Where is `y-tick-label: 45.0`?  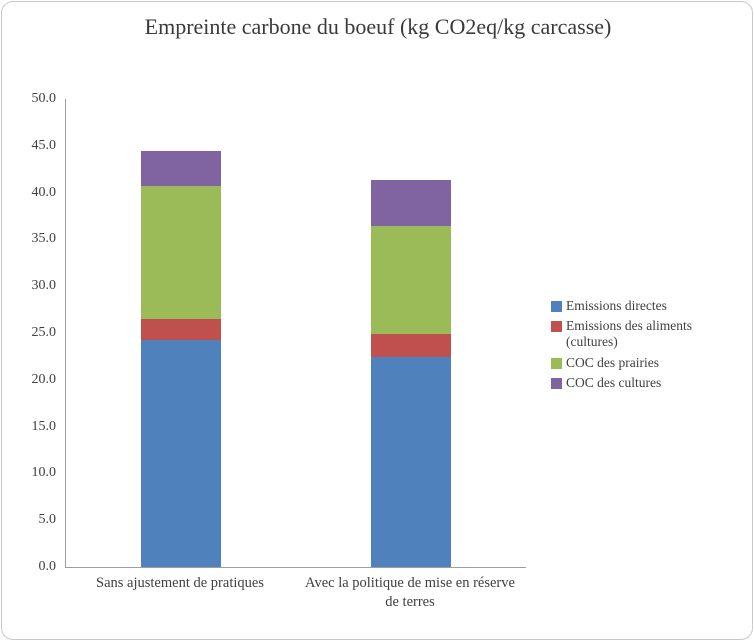
y-tick-label: 45.0 is located at coordinates (44, 145).